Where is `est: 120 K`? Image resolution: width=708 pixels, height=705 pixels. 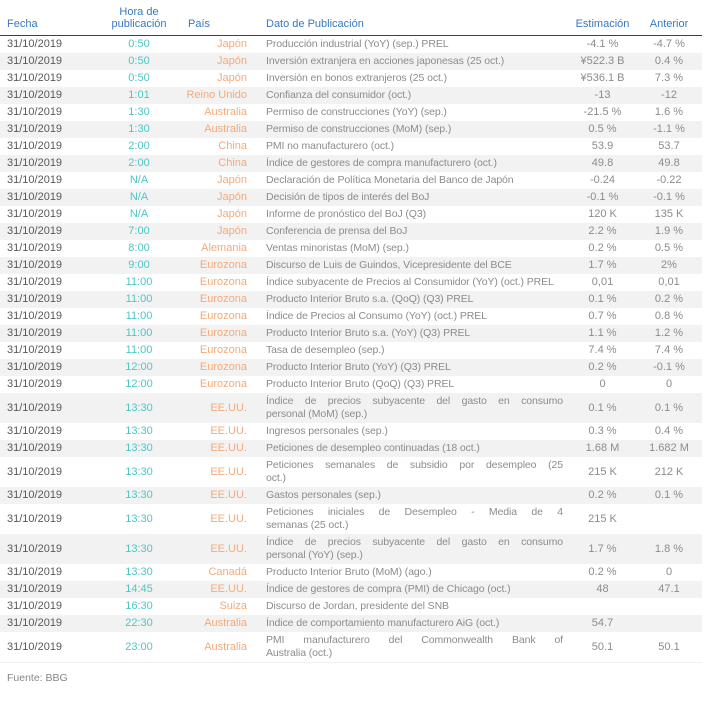
est: 120 K is located at coordinates (602, 214).